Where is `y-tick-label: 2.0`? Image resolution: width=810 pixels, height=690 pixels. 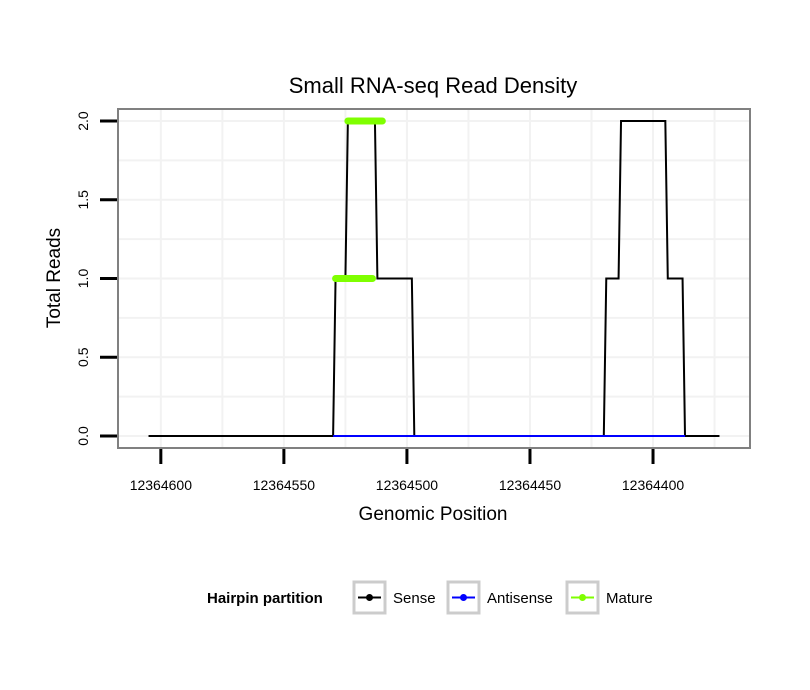 y-tick-label: 2.0 is located at coordinates (83, 121).